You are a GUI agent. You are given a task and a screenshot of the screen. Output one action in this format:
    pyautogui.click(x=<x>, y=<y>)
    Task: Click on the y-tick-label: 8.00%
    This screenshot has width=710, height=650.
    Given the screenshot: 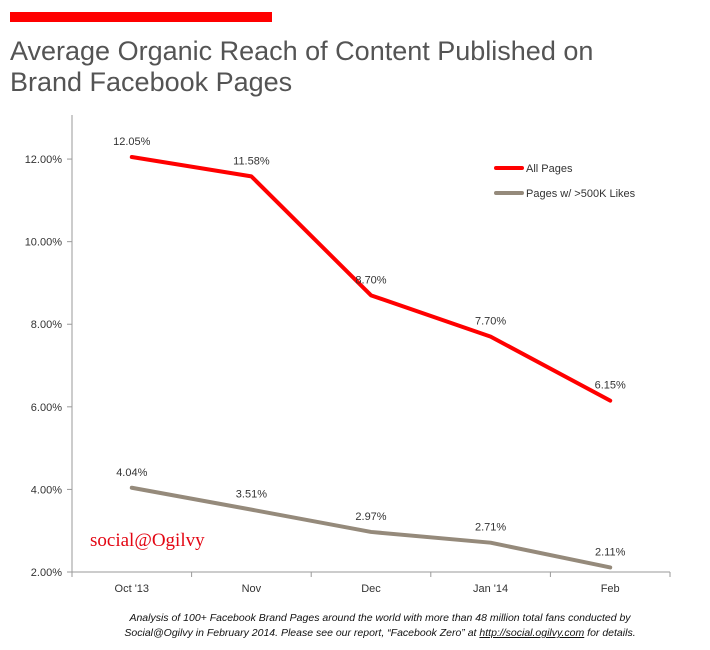 What is the action you would take?
    pyautogui.click(x=46, y=325)
    